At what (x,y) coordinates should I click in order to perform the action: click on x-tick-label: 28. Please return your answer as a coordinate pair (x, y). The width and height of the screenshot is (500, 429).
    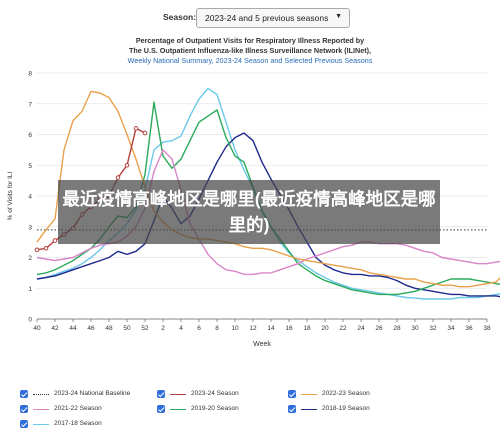
    Looking at the image, I should click on (397, 328).